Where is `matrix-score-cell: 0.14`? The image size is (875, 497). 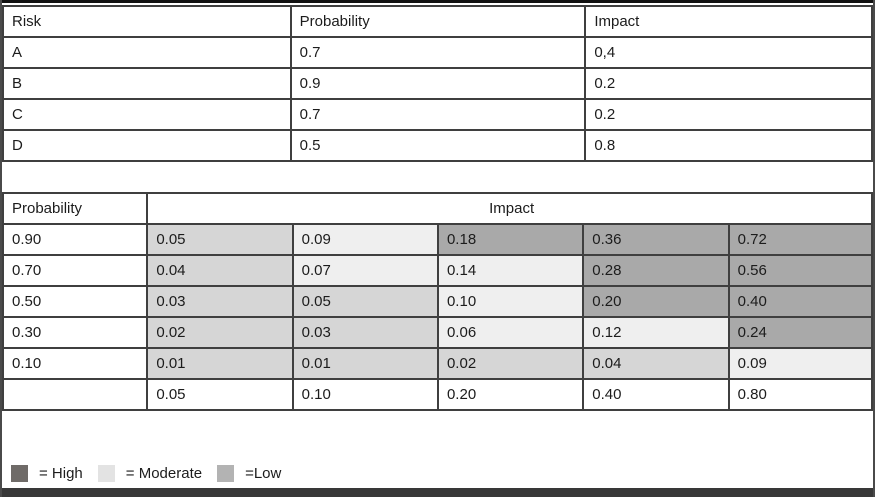 matrix-score-cell: 0.14 is located at coordinates (510, 270).